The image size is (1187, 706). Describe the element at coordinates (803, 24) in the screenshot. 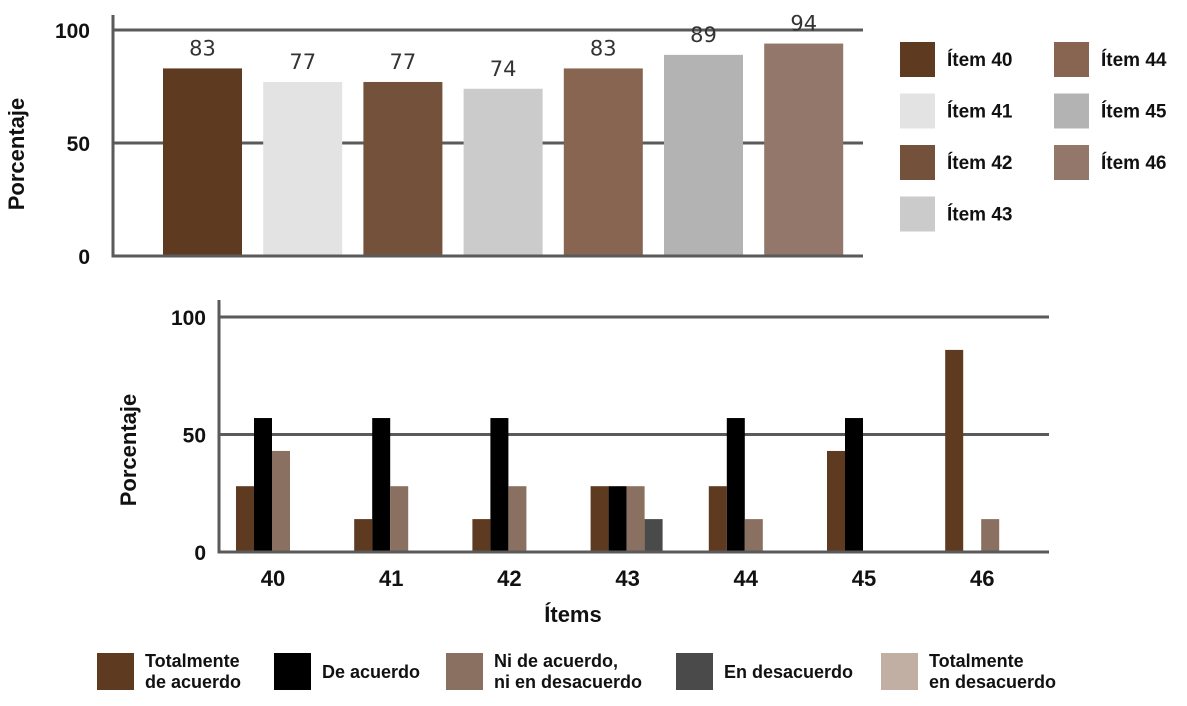

I see `chart-1-data-label: 94` at that location.